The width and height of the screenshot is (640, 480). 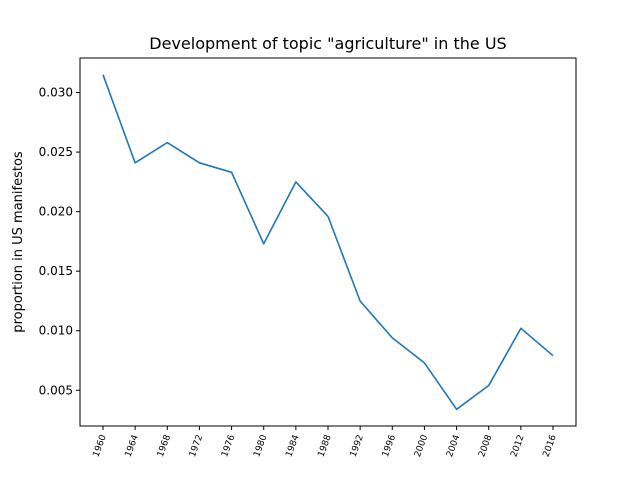 What do you see at coordinates (59, 241) in the screenshot?
I see `y-axis-ticks: 0.005 0.010 0.015 0.020 0.025 0.030` at bounding box center [59, 241].